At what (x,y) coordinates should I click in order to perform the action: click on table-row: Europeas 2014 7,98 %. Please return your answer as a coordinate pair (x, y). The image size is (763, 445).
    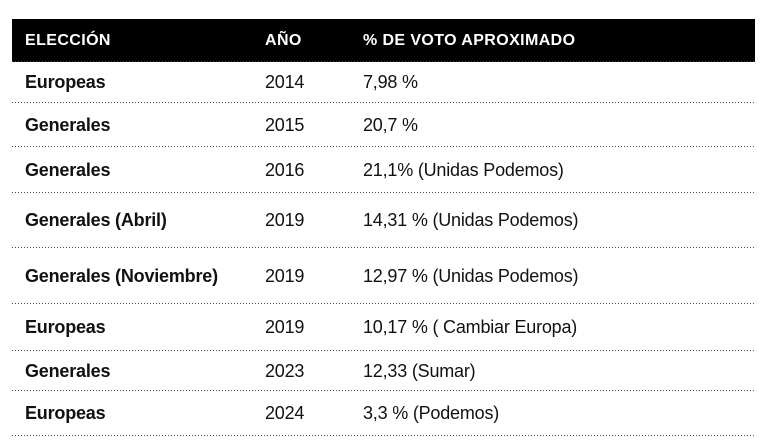
    Looking at the image, I should click on (383, 82).